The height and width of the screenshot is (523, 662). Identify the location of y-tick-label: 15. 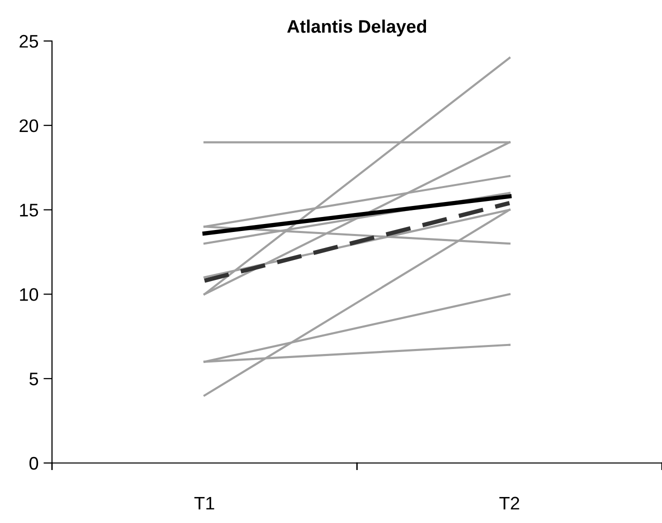
(29, 210).